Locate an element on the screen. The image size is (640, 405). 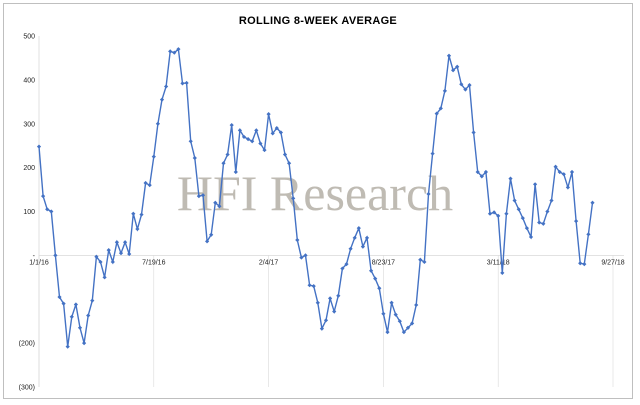
x-tick-label: 2/4/17 is located at coordinates (269, 262).